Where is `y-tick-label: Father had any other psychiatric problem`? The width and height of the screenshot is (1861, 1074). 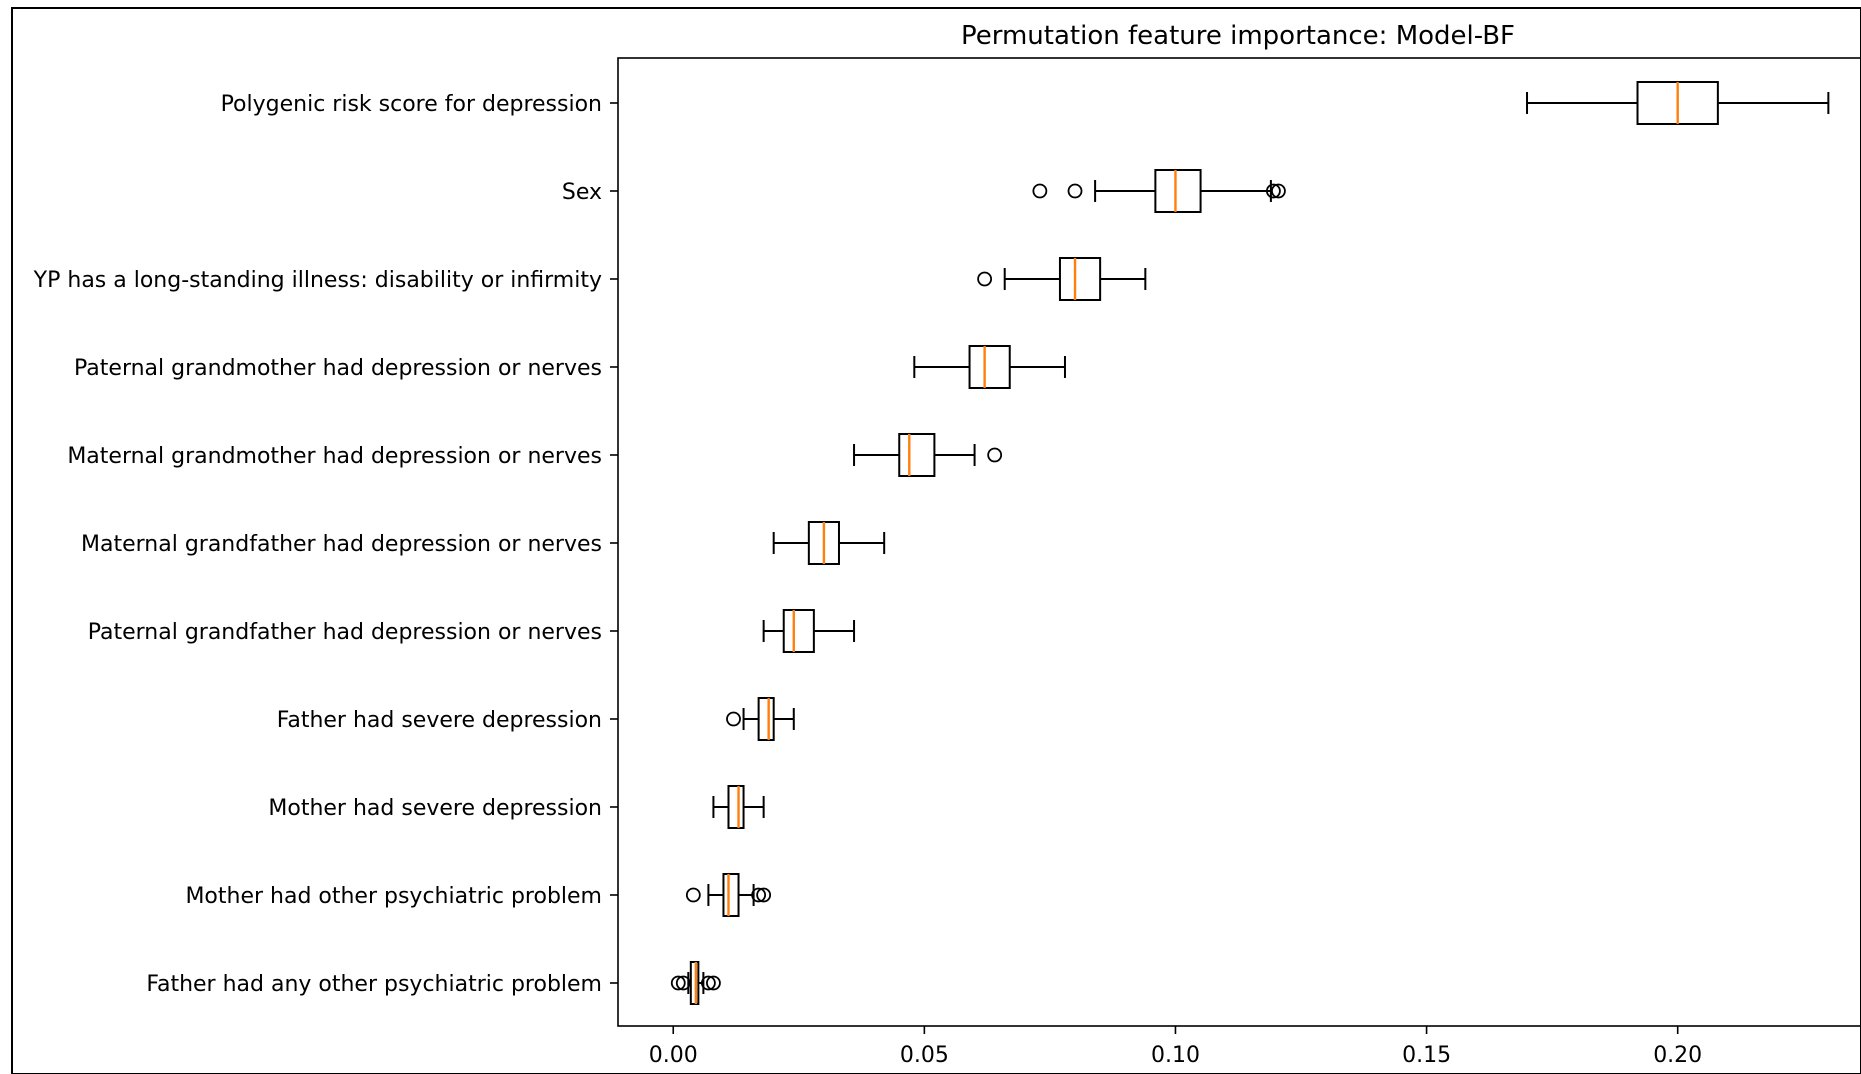
y-tick-label: Father had any other psychiatric problem is located at coordinates (374, 984).